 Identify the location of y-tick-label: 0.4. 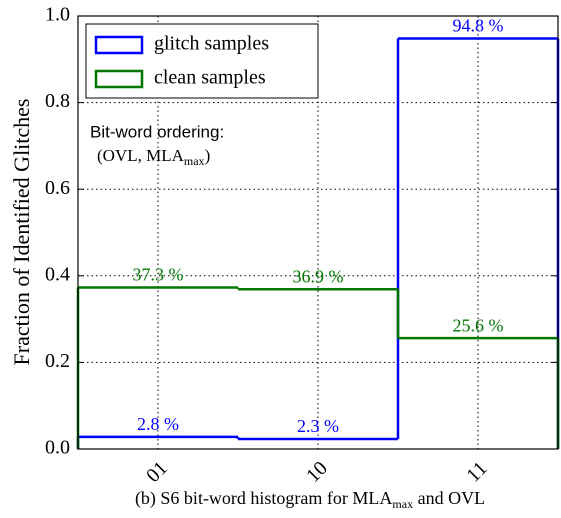
(57, 274).